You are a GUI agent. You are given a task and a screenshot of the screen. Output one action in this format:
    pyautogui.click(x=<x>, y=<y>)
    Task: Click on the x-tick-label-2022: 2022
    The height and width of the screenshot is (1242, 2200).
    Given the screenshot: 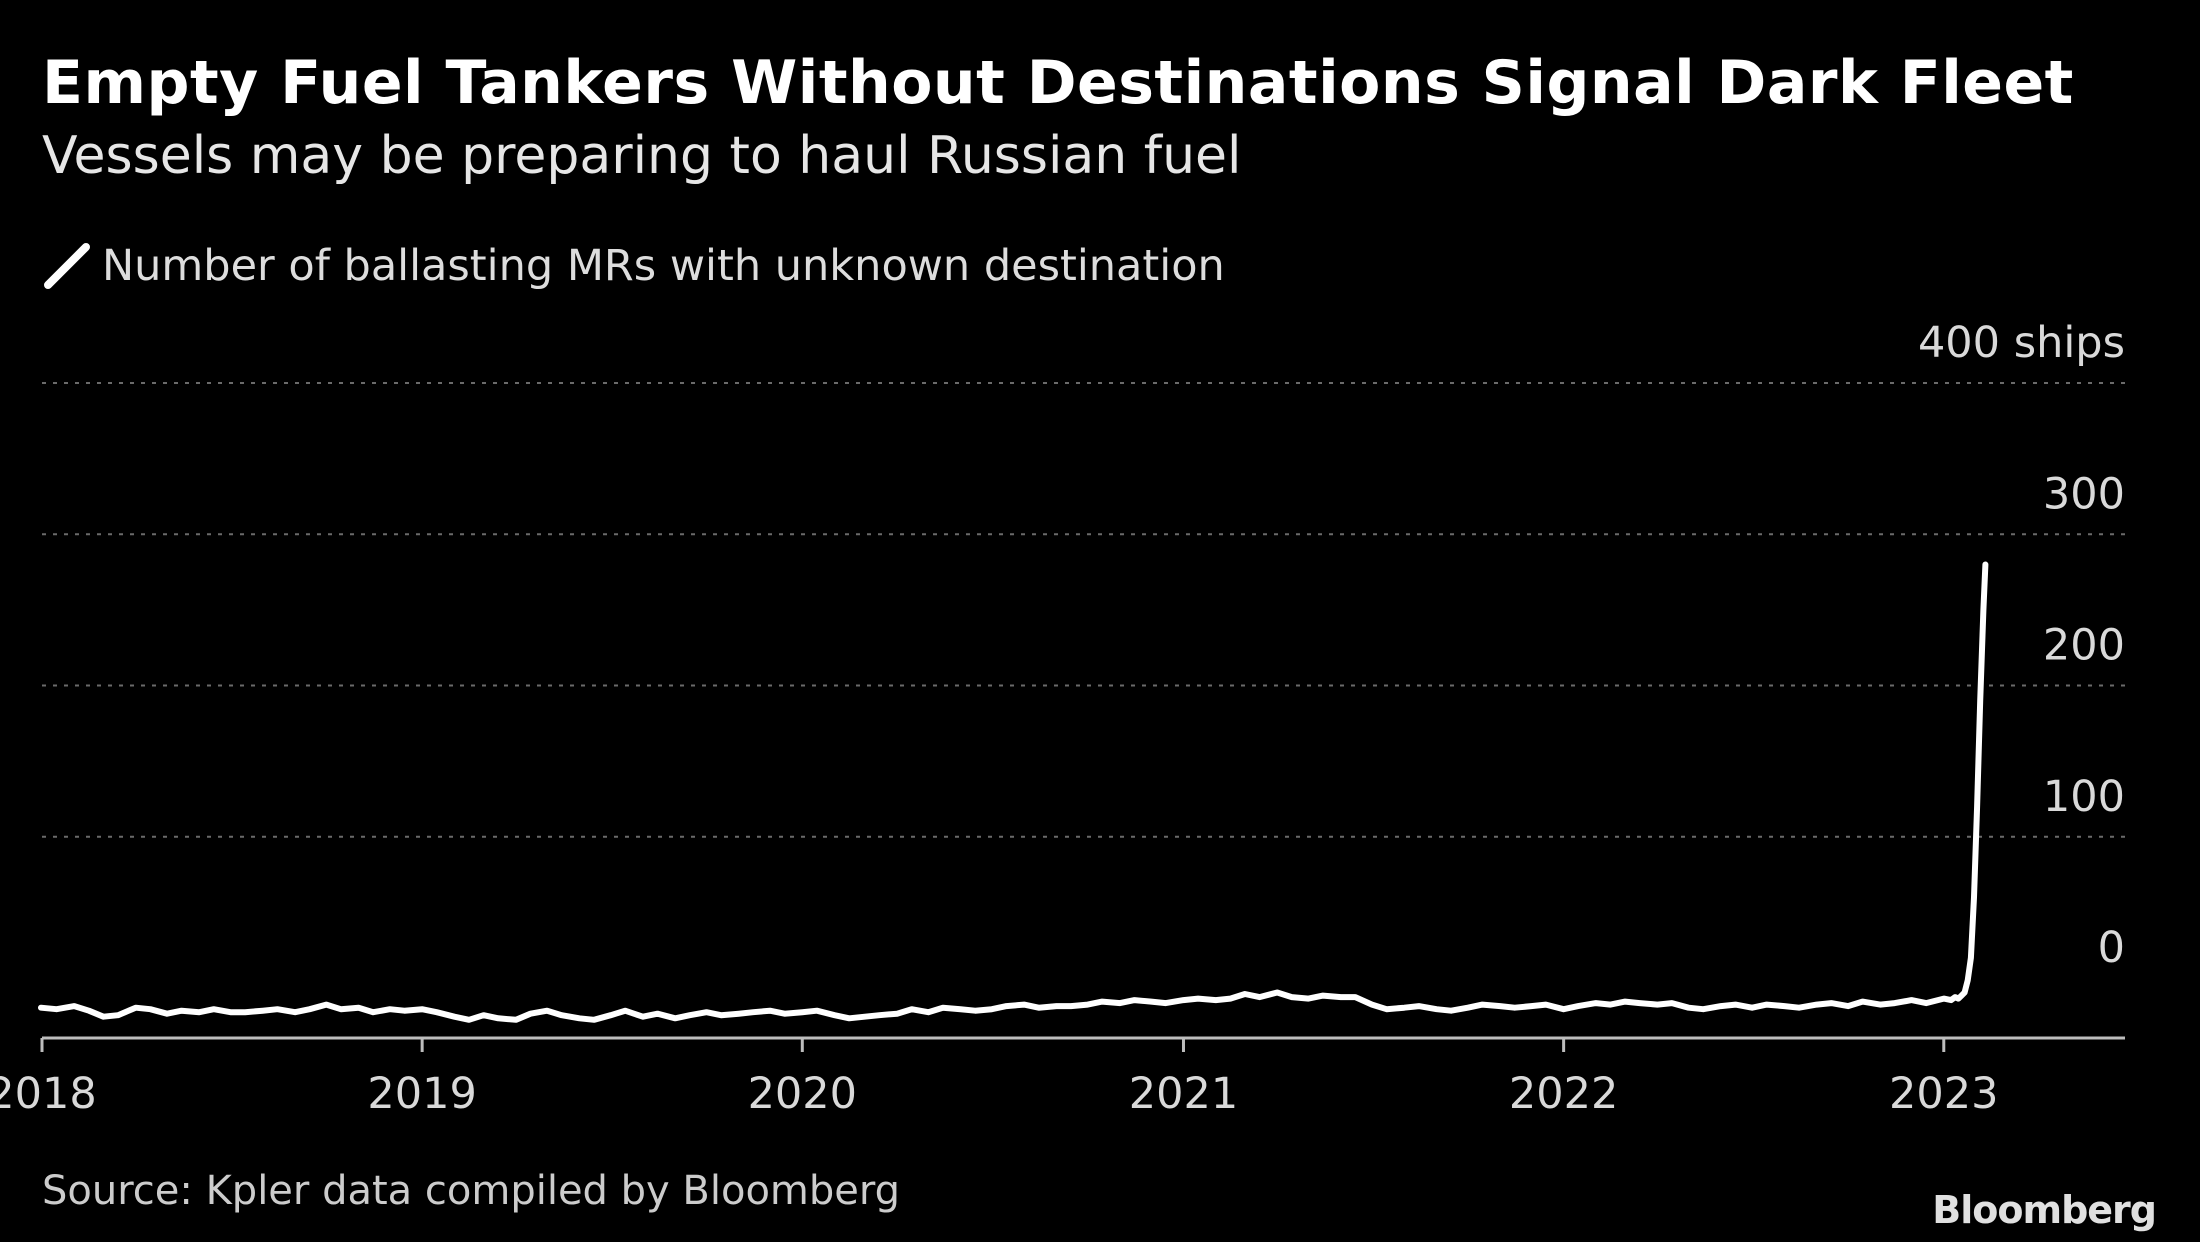 What is the action you would take?
    pyautogui.click(x=1563, y=1094)
    